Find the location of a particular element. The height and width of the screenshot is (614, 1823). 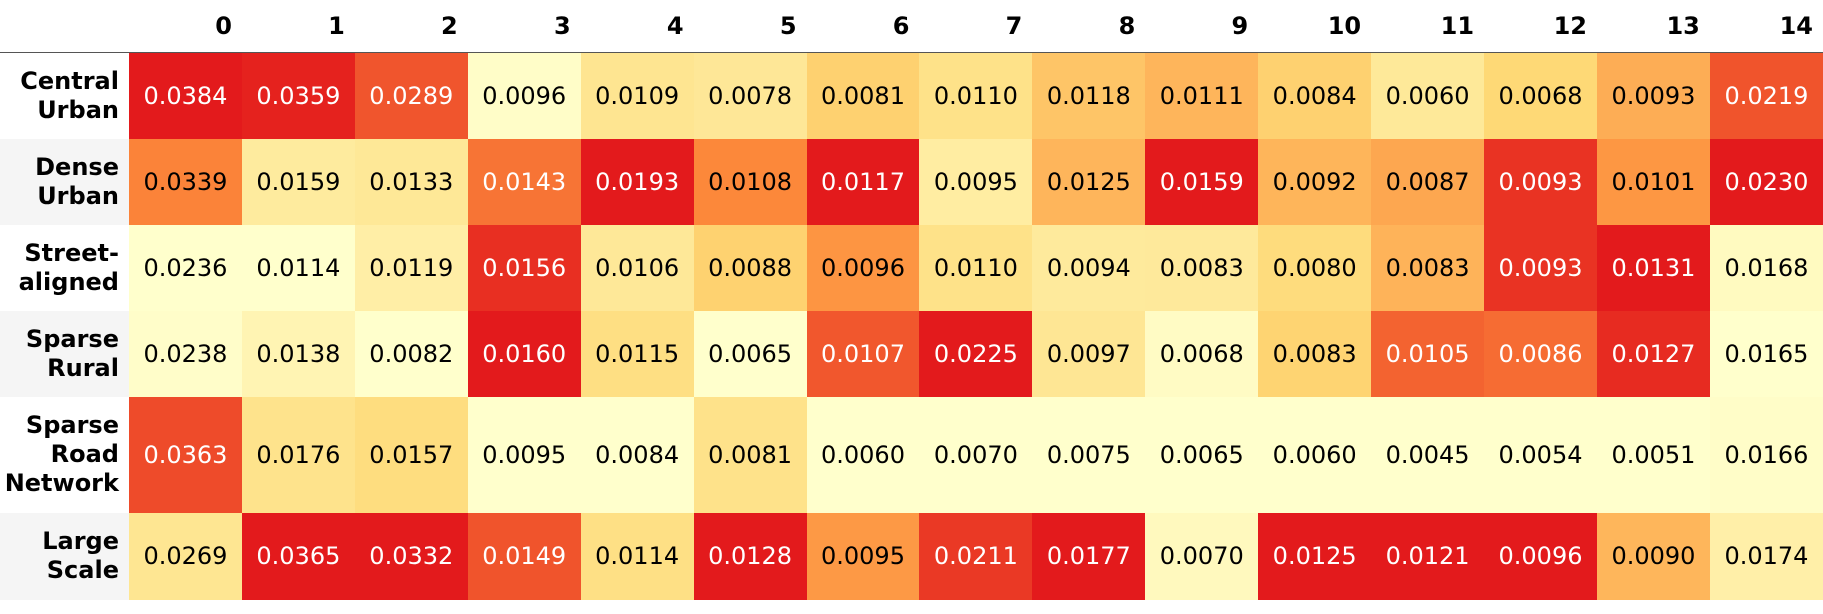

heatmap-cell: 0.0080 is located at coordinates (1315, 267).